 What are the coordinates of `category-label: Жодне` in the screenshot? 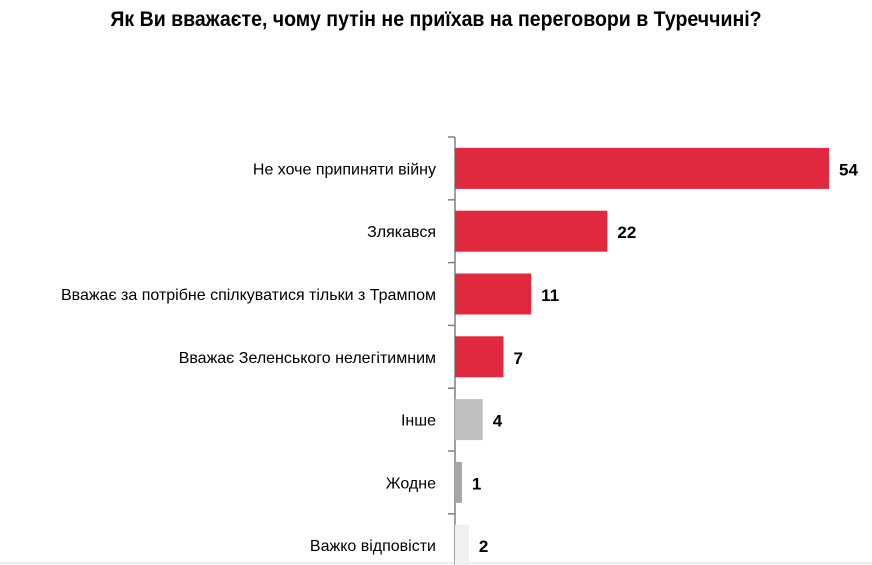 It's located at (411, 483).